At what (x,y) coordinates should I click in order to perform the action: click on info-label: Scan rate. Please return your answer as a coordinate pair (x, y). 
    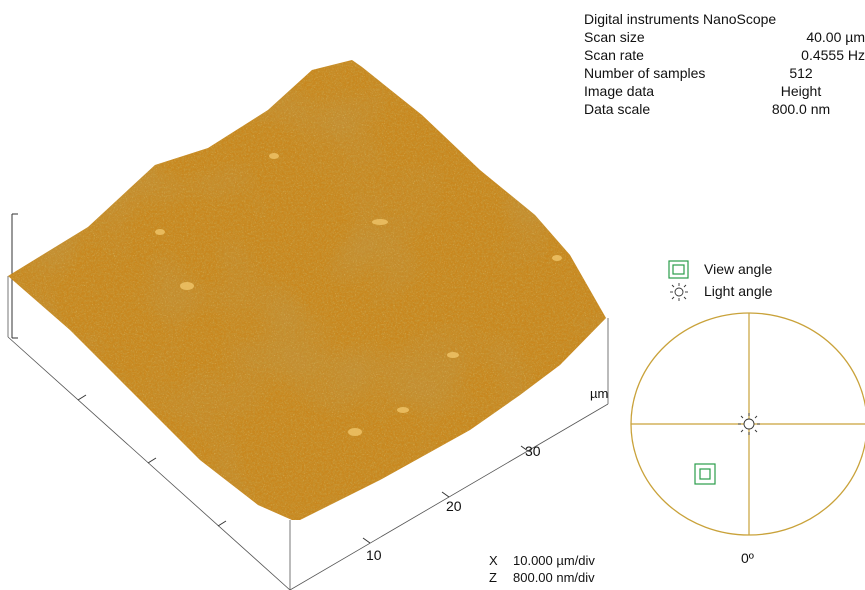
    Looking at the image, I should click on (614, 55).